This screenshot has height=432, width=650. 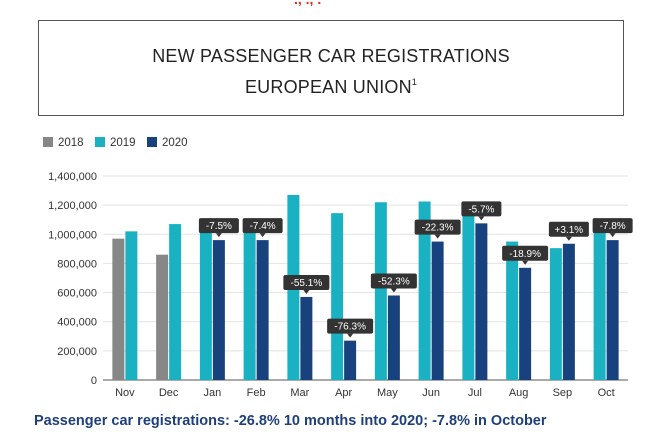 What do you see at coordinates (512, 310) in the screenshot?
I see `bar-2019-aug` at bounding box center [512, 310].